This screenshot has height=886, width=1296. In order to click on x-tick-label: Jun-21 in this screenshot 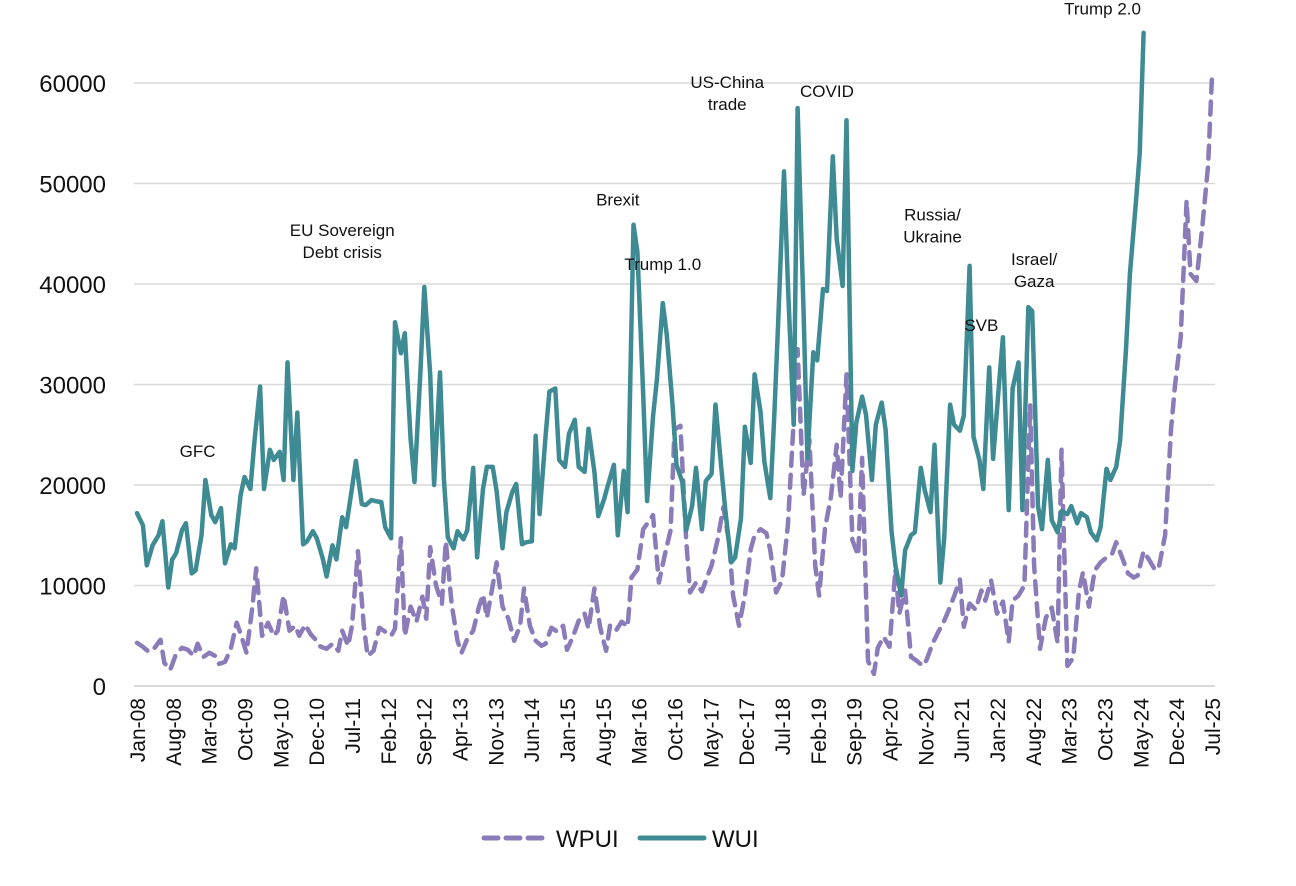, I will do `click(962, 730)`.